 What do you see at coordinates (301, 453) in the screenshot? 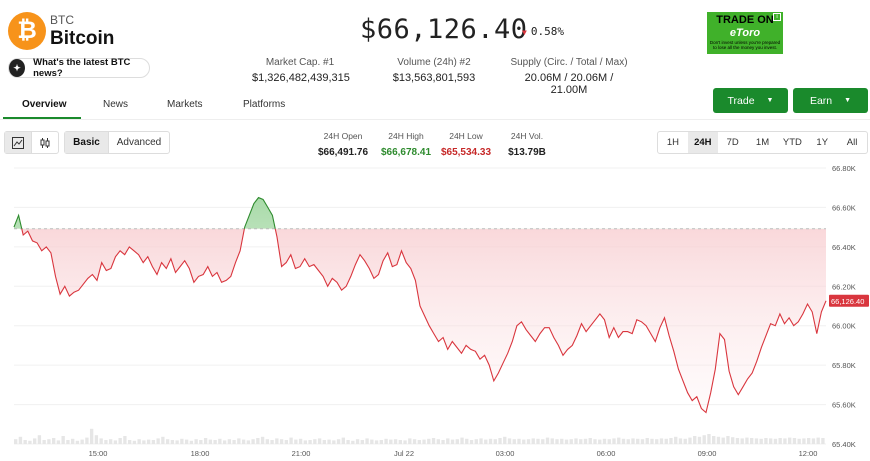
I see `x-tick-label: 21:00` at bounding box center [301, 453].